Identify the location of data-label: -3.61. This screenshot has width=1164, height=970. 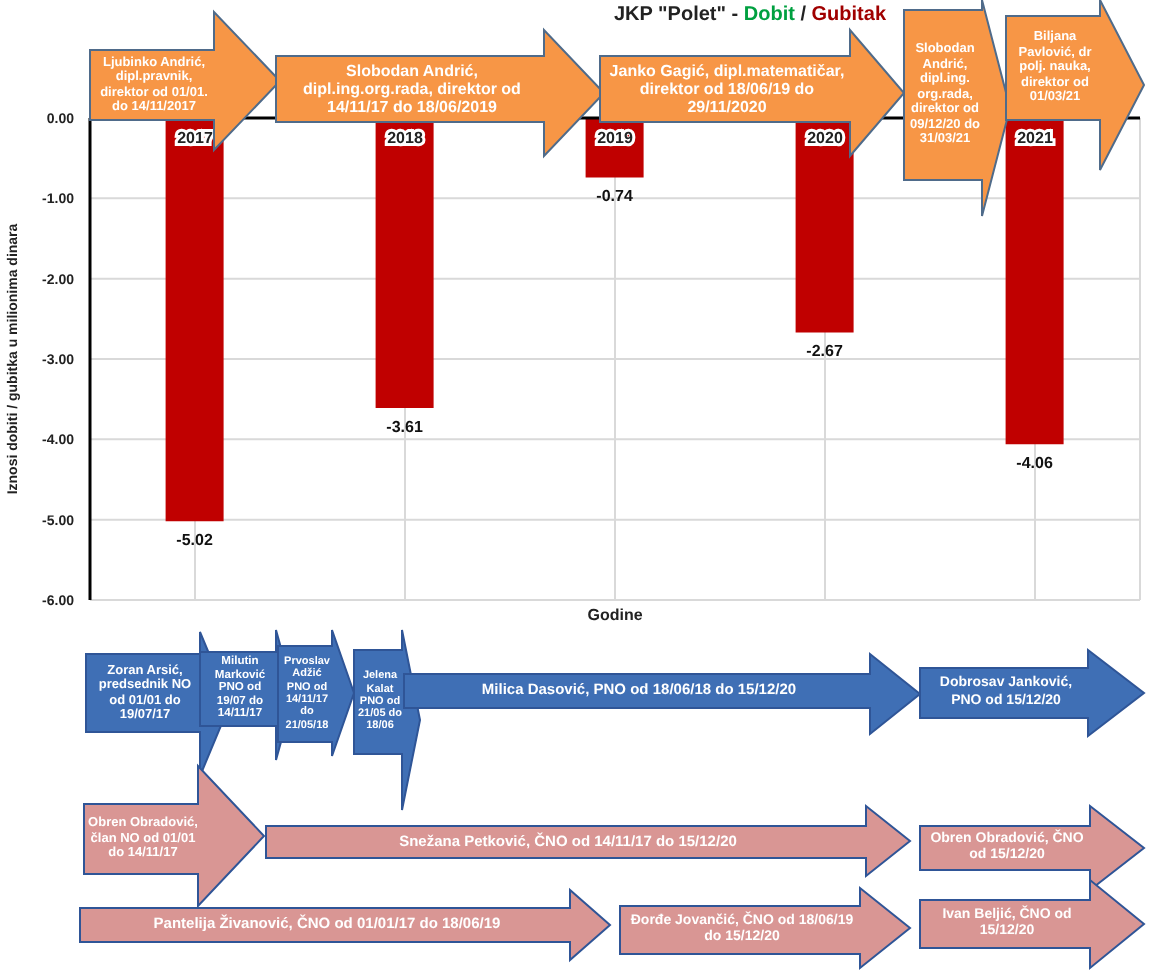
(405, 427).